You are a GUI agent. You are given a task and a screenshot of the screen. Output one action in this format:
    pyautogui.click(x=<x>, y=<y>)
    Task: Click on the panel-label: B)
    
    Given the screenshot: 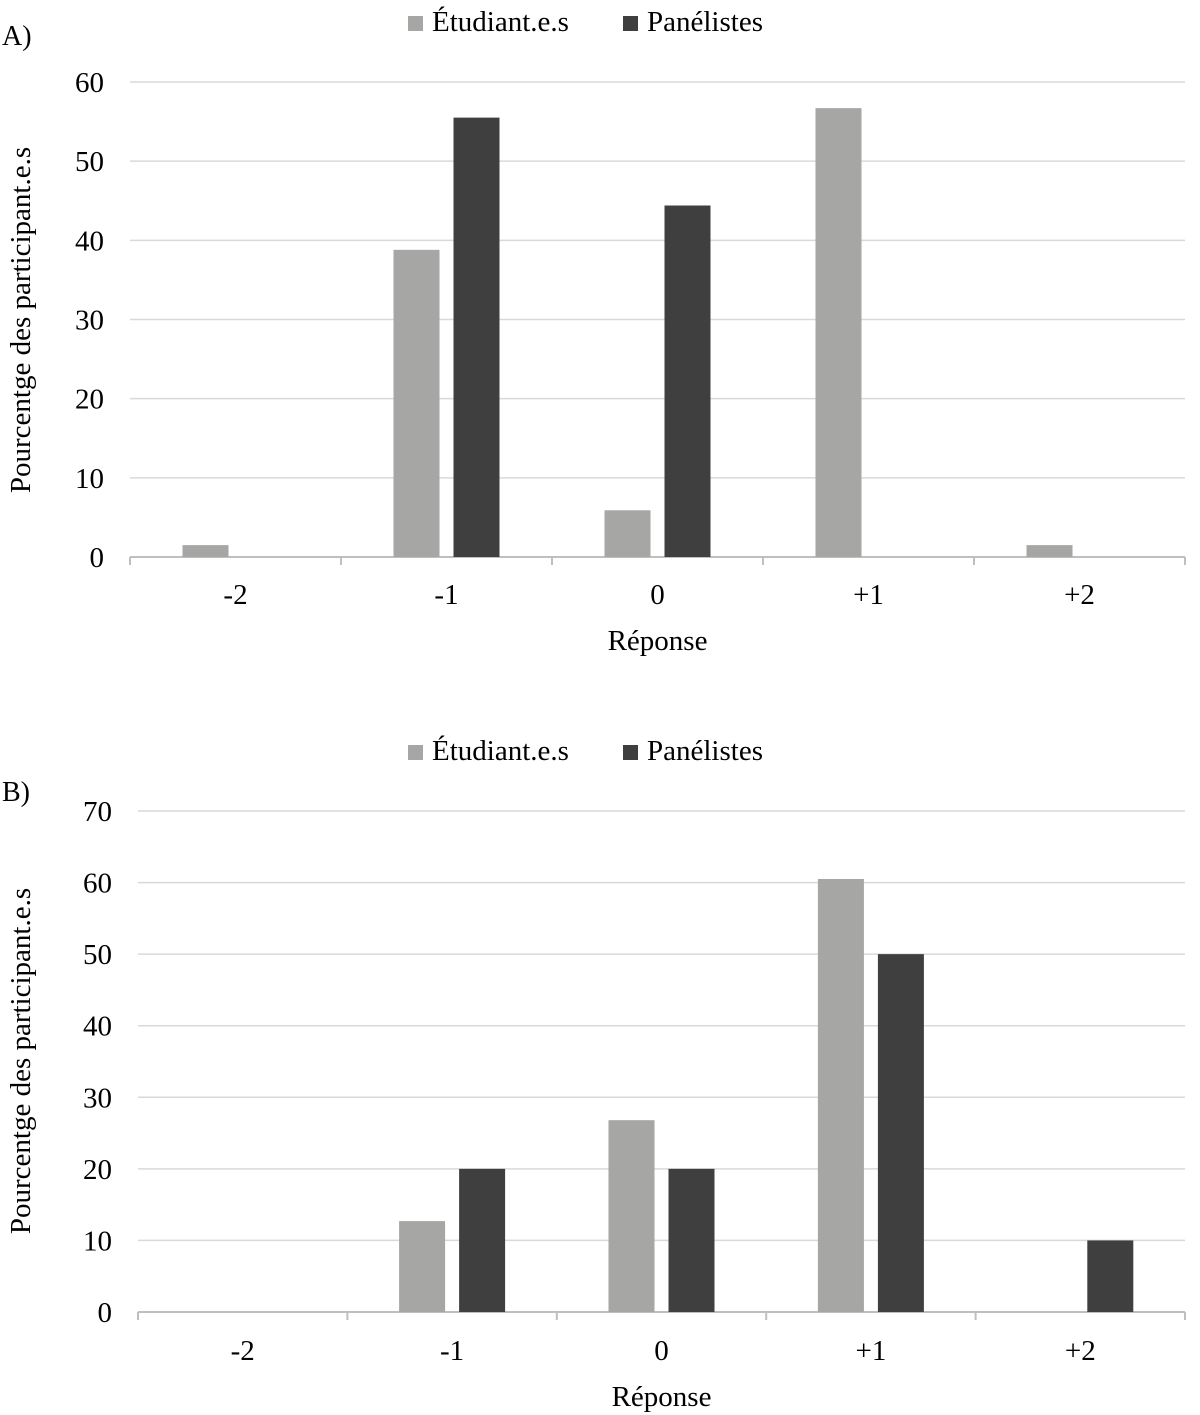 What is the action you would take?
    pyautogui.click(x=16, y=792)
    